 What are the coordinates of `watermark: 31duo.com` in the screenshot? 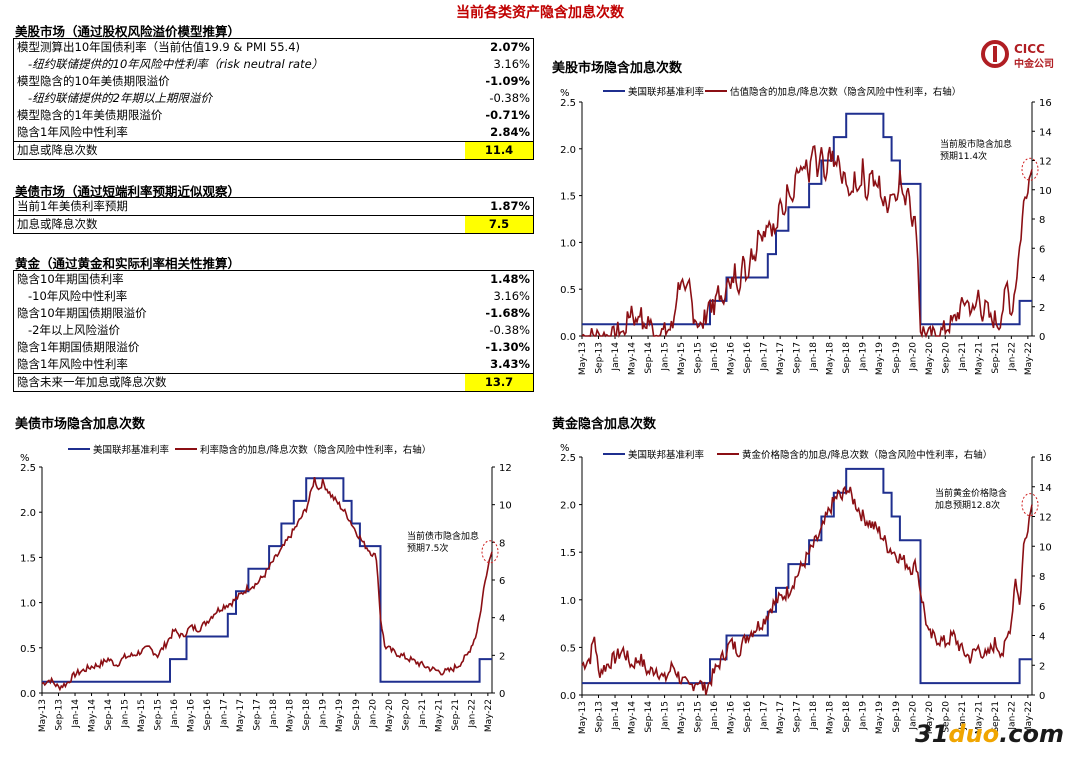 It's located at (990, 734).